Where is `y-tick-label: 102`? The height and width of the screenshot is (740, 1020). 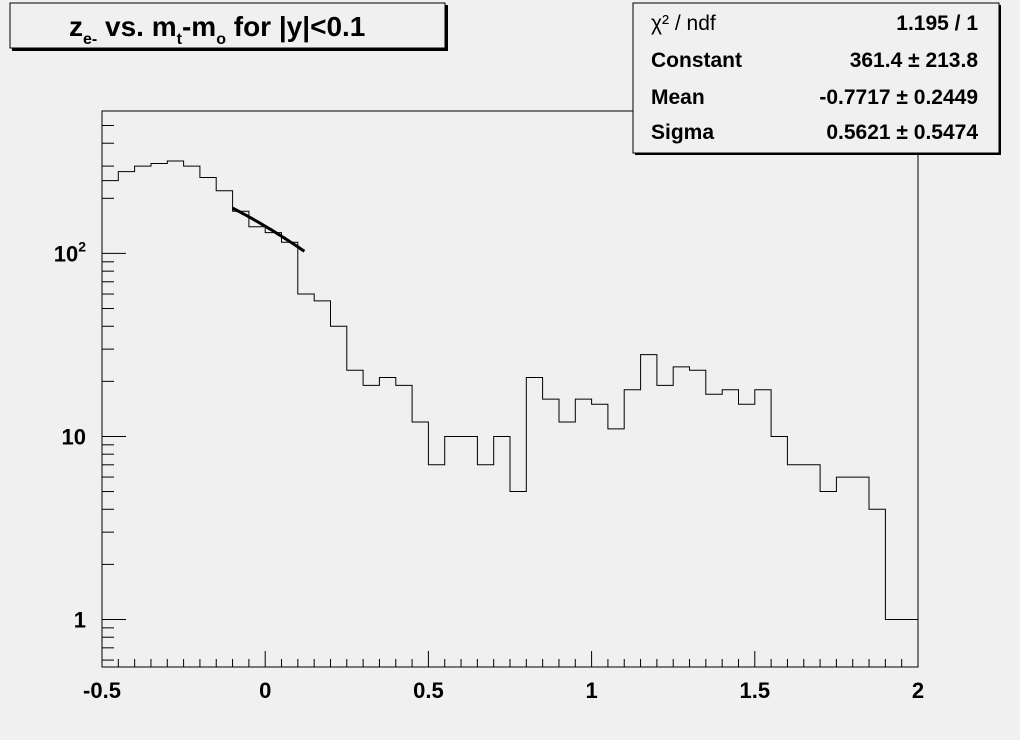 y-tick-label: 102 is located at coordinates (70, 252).